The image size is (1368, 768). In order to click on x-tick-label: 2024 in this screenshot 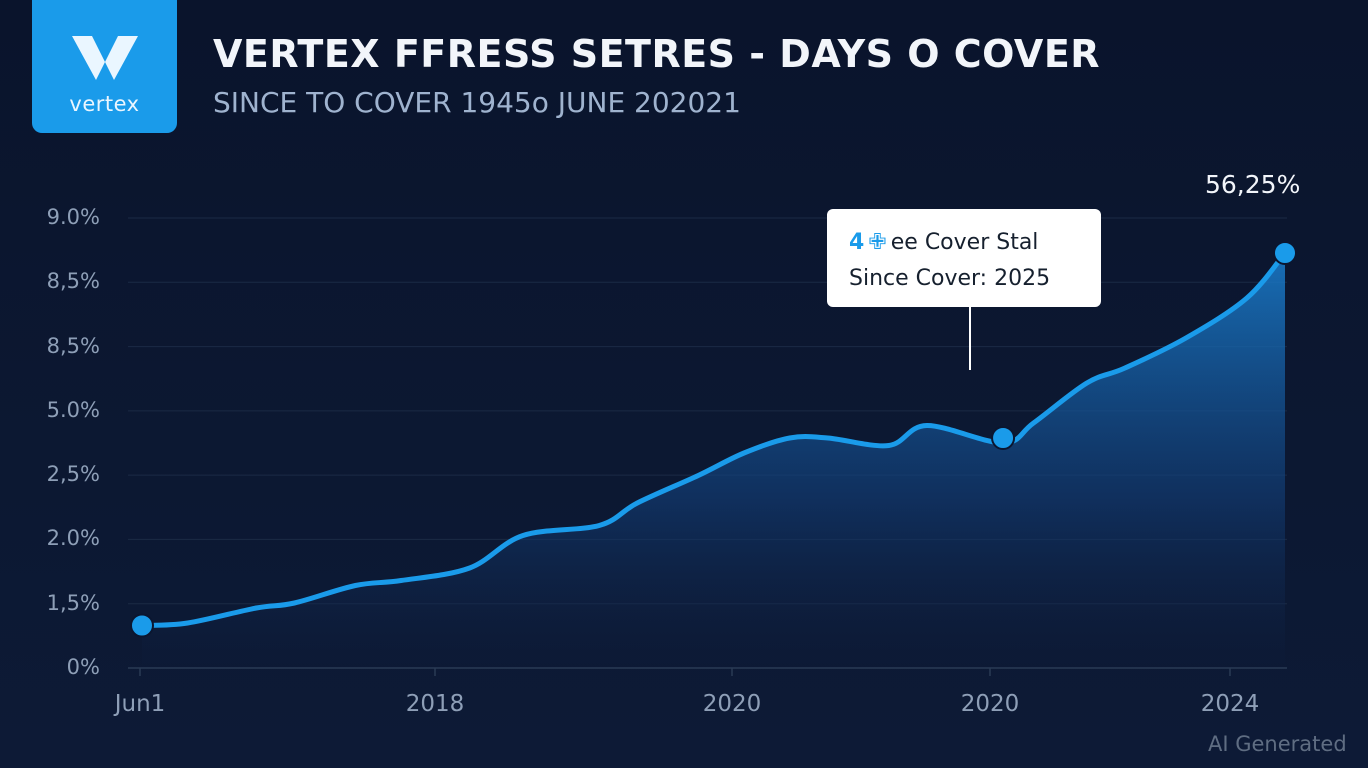, I will do `click(1230, 704)`.